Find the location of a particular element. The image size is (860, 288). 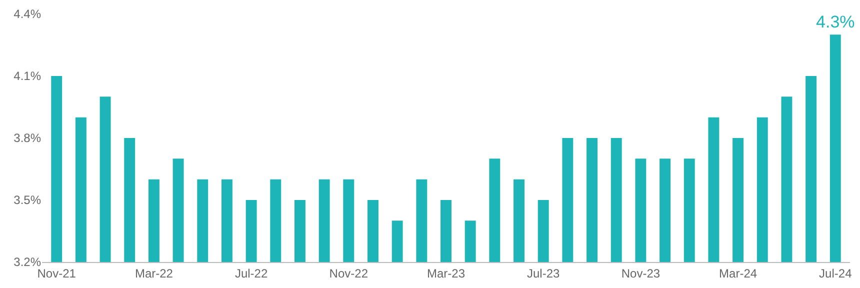

x-tick-label: Jul-24 is located at coordinates (835, 273).